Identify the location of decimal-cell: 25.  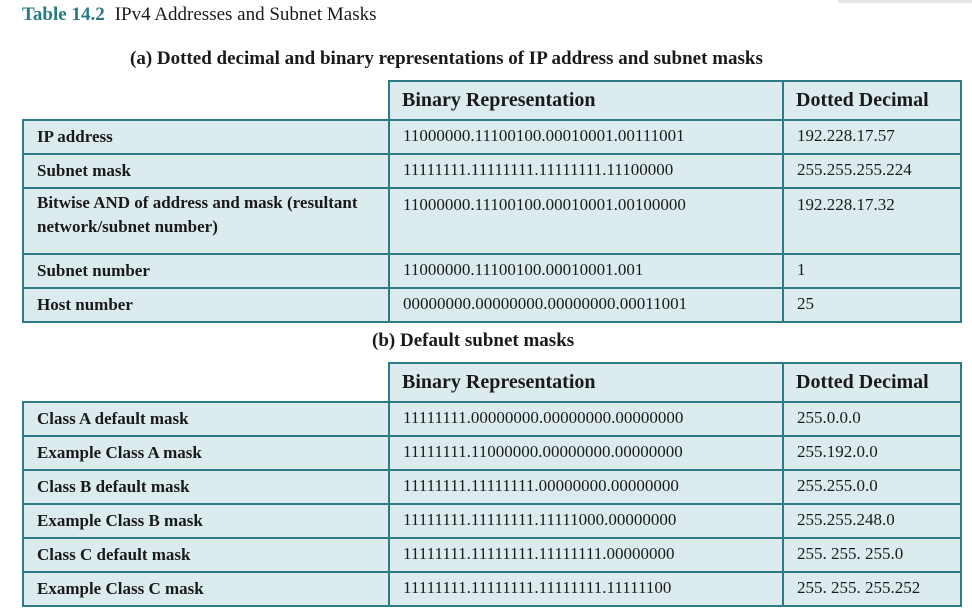
(872, 305).